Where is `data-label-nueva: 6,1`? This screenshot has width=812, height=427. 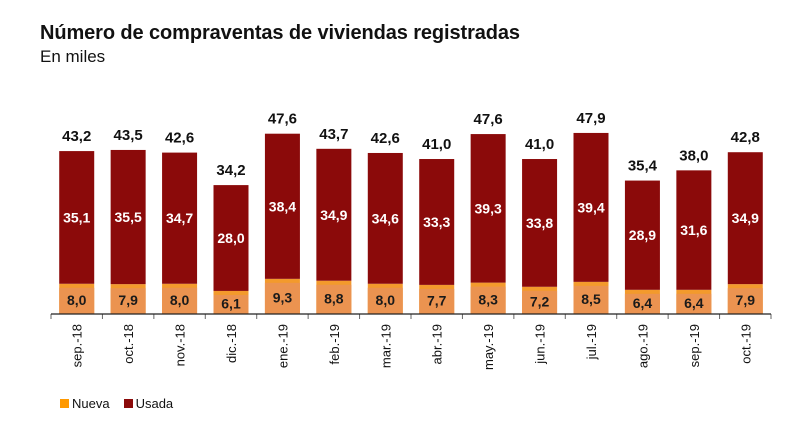
data-label-nueva: 6,1 is located at coordinates (231, 303).